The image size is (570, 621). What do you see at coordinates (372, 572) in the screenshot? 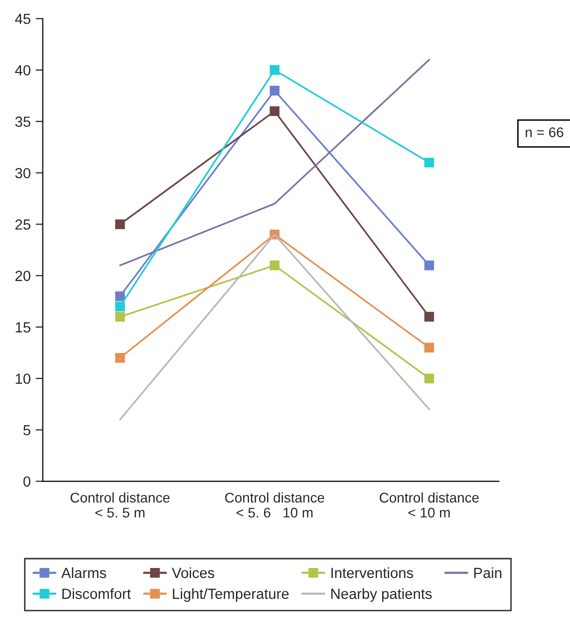
I see `legend-label: Interventions` at bounding box center [372, 572].